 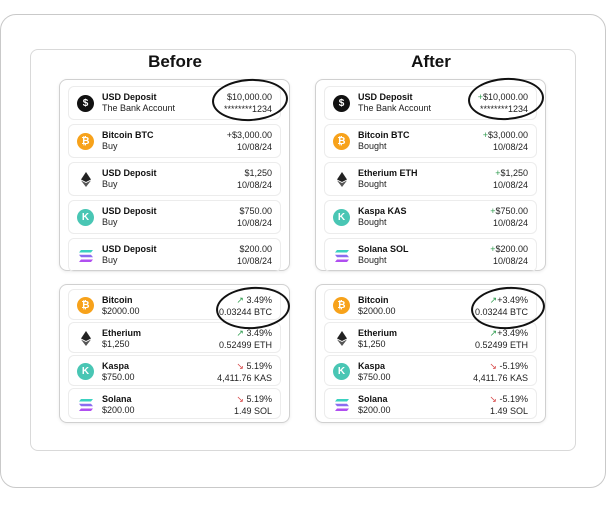 What do you see at coordinates (247, 109) in the screenshot?
I see `transaction-account: ********1234` at bounding box center [247, 109].